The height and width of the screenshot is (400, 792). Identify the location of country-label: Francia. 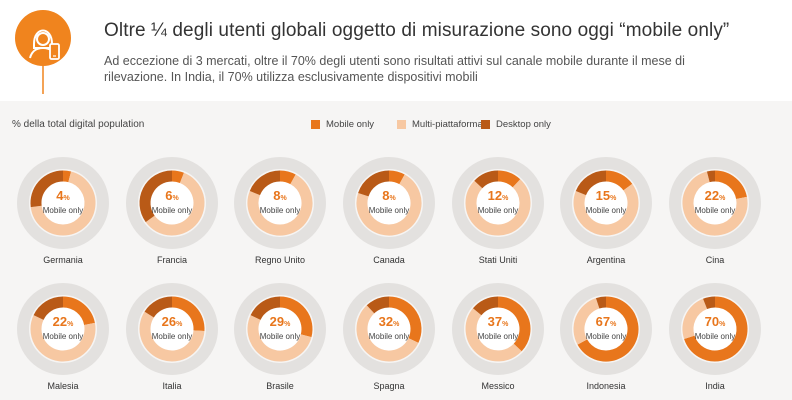
(172, 260).